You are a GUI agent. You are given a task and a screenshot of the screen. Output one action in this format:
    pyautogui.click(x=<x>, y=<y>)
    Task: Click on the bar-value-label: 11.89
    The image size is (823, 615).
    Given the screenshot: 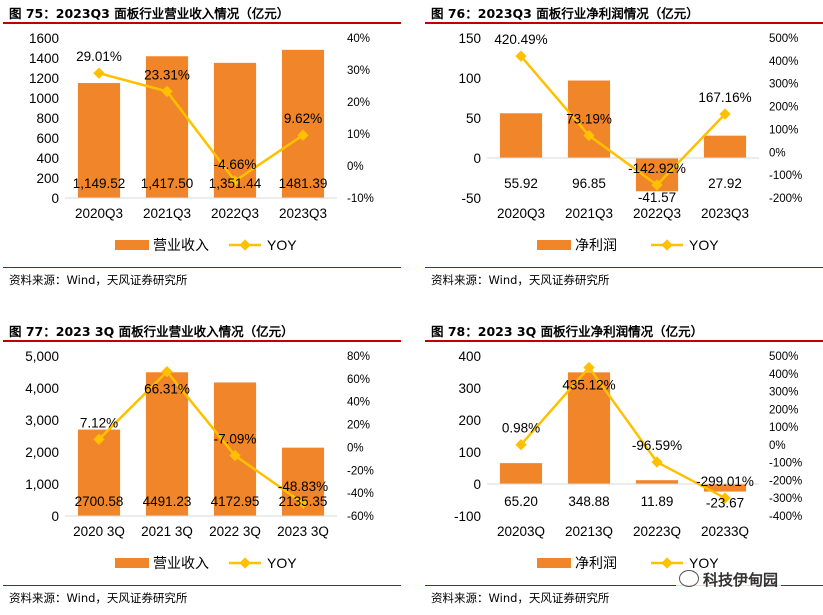 What is the action you would take?
    pyautogui.click(x=657, y=501)
    